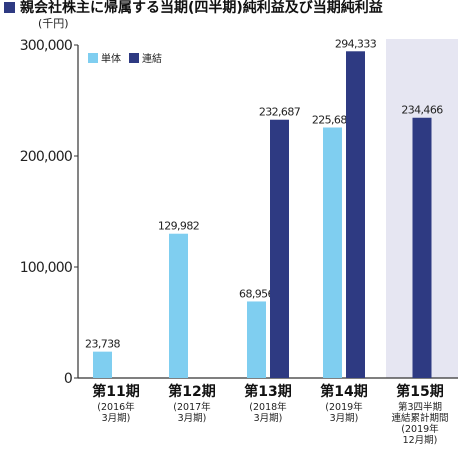  I want to click on chart-title: 親会社株主に帰属する当期(四半期)純利益及び当期純利益, so click(201, 8).